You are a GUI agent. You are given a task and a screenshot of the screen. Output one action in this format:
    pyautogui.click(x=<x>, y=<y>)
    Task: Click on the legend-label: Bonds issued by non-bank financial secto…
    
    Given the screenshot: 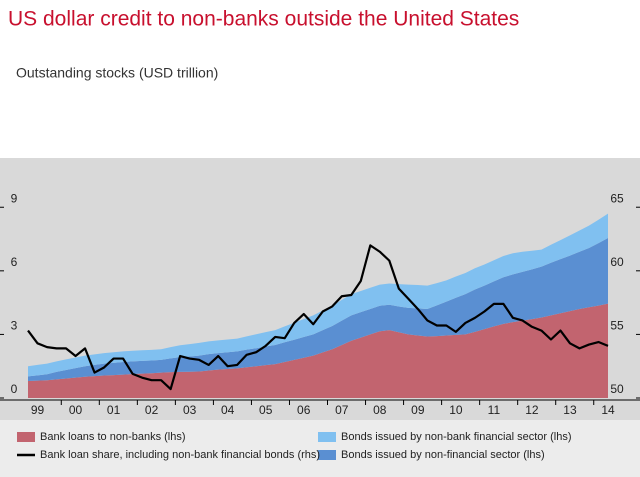 What is the action you would take?
    pyautogui.click(x=456, y=437)
    